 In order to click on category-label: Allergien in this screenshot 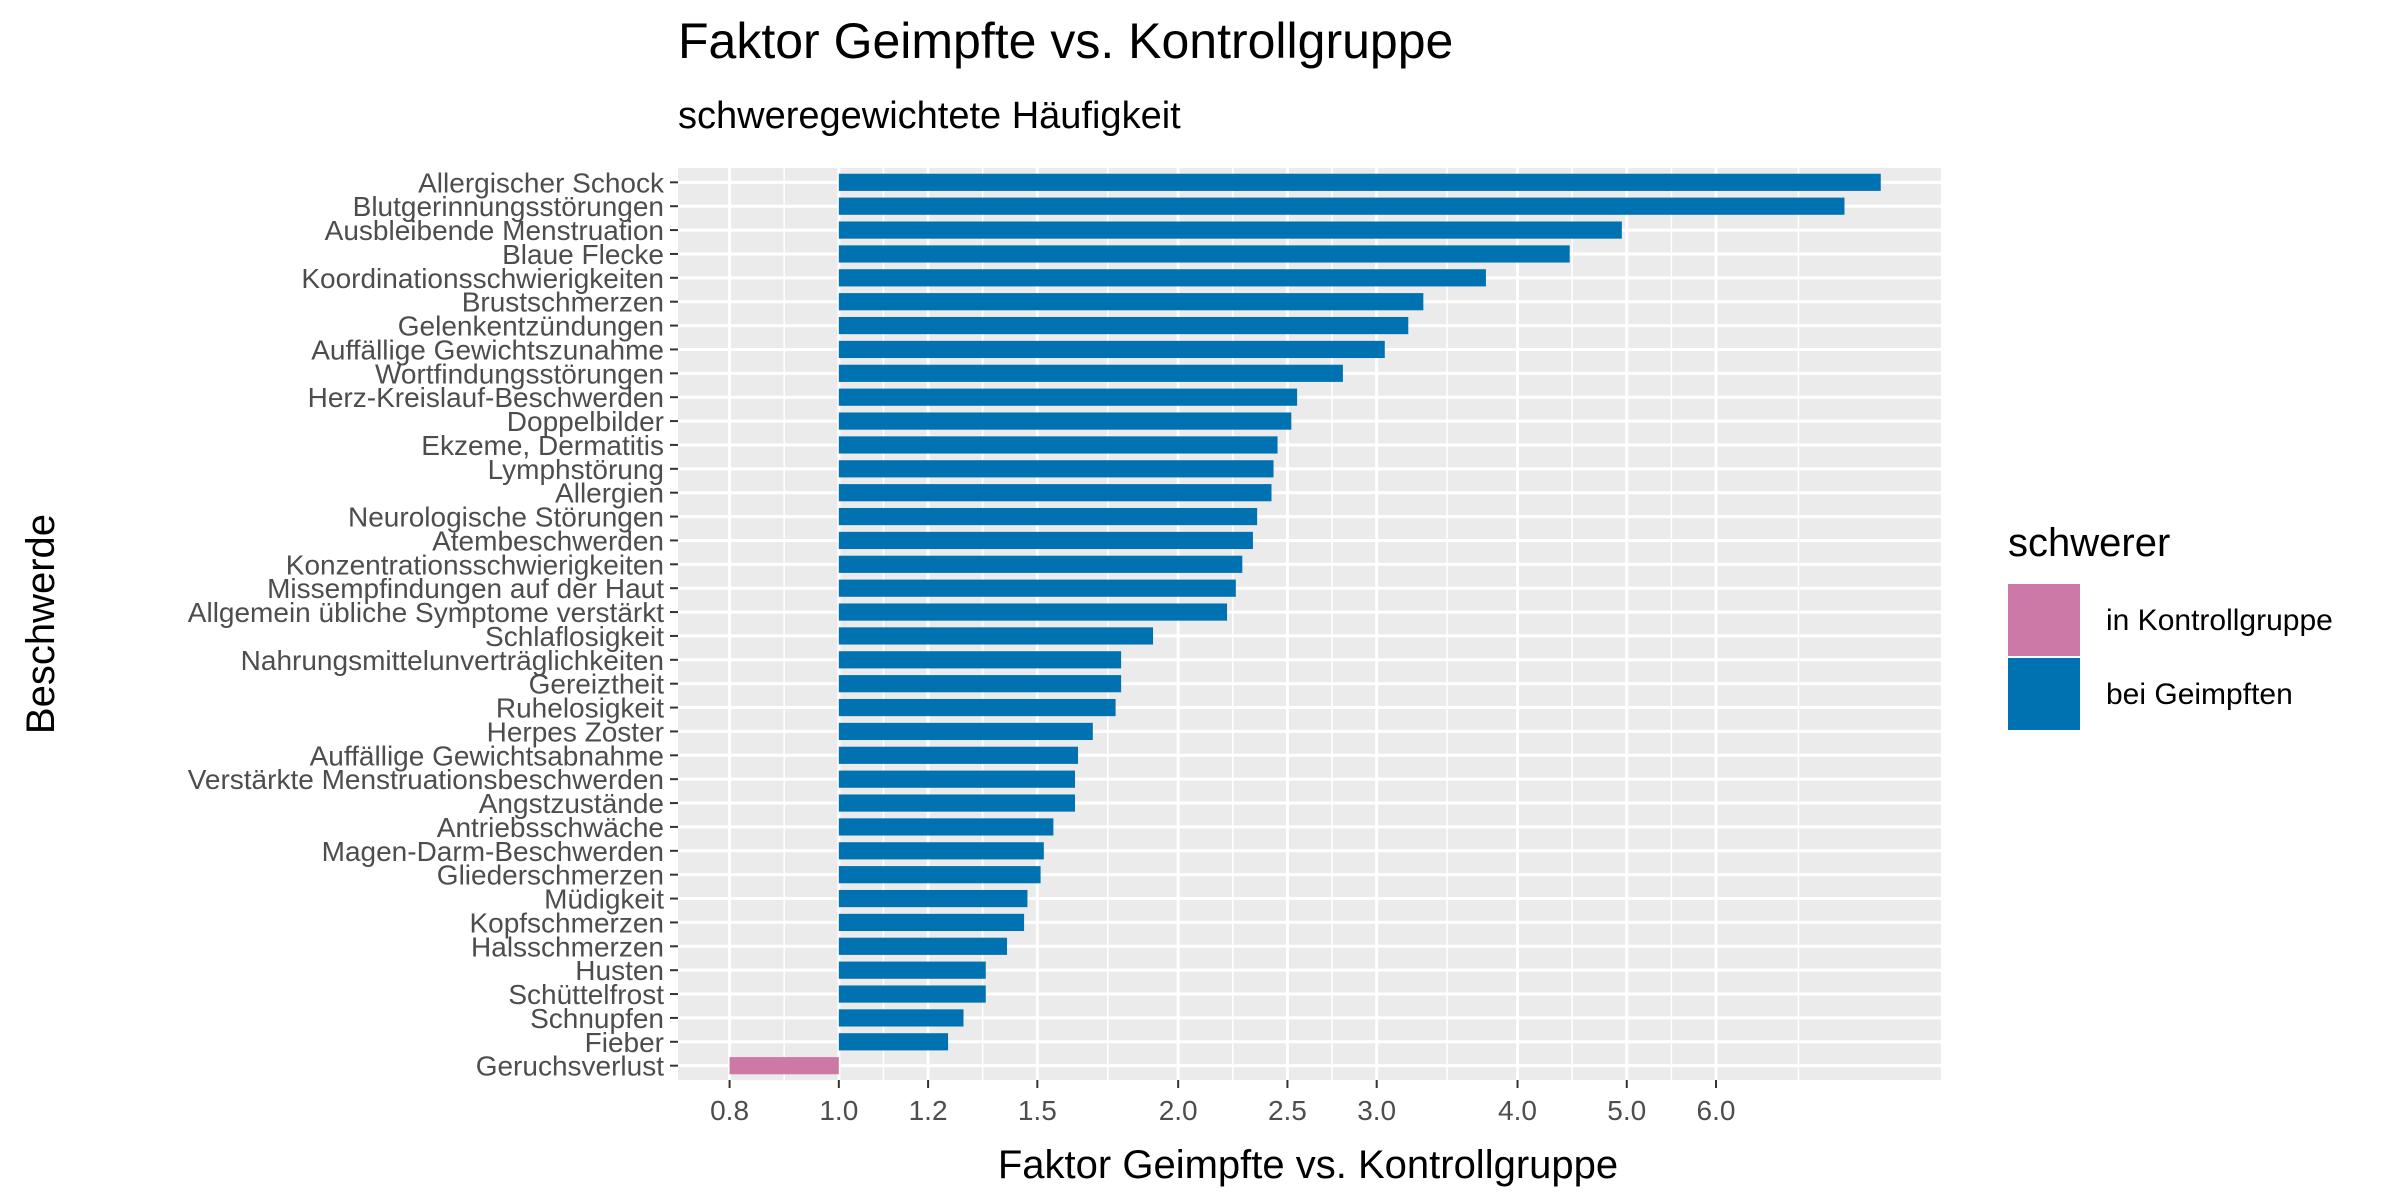, I will do `click(609, 493)`.